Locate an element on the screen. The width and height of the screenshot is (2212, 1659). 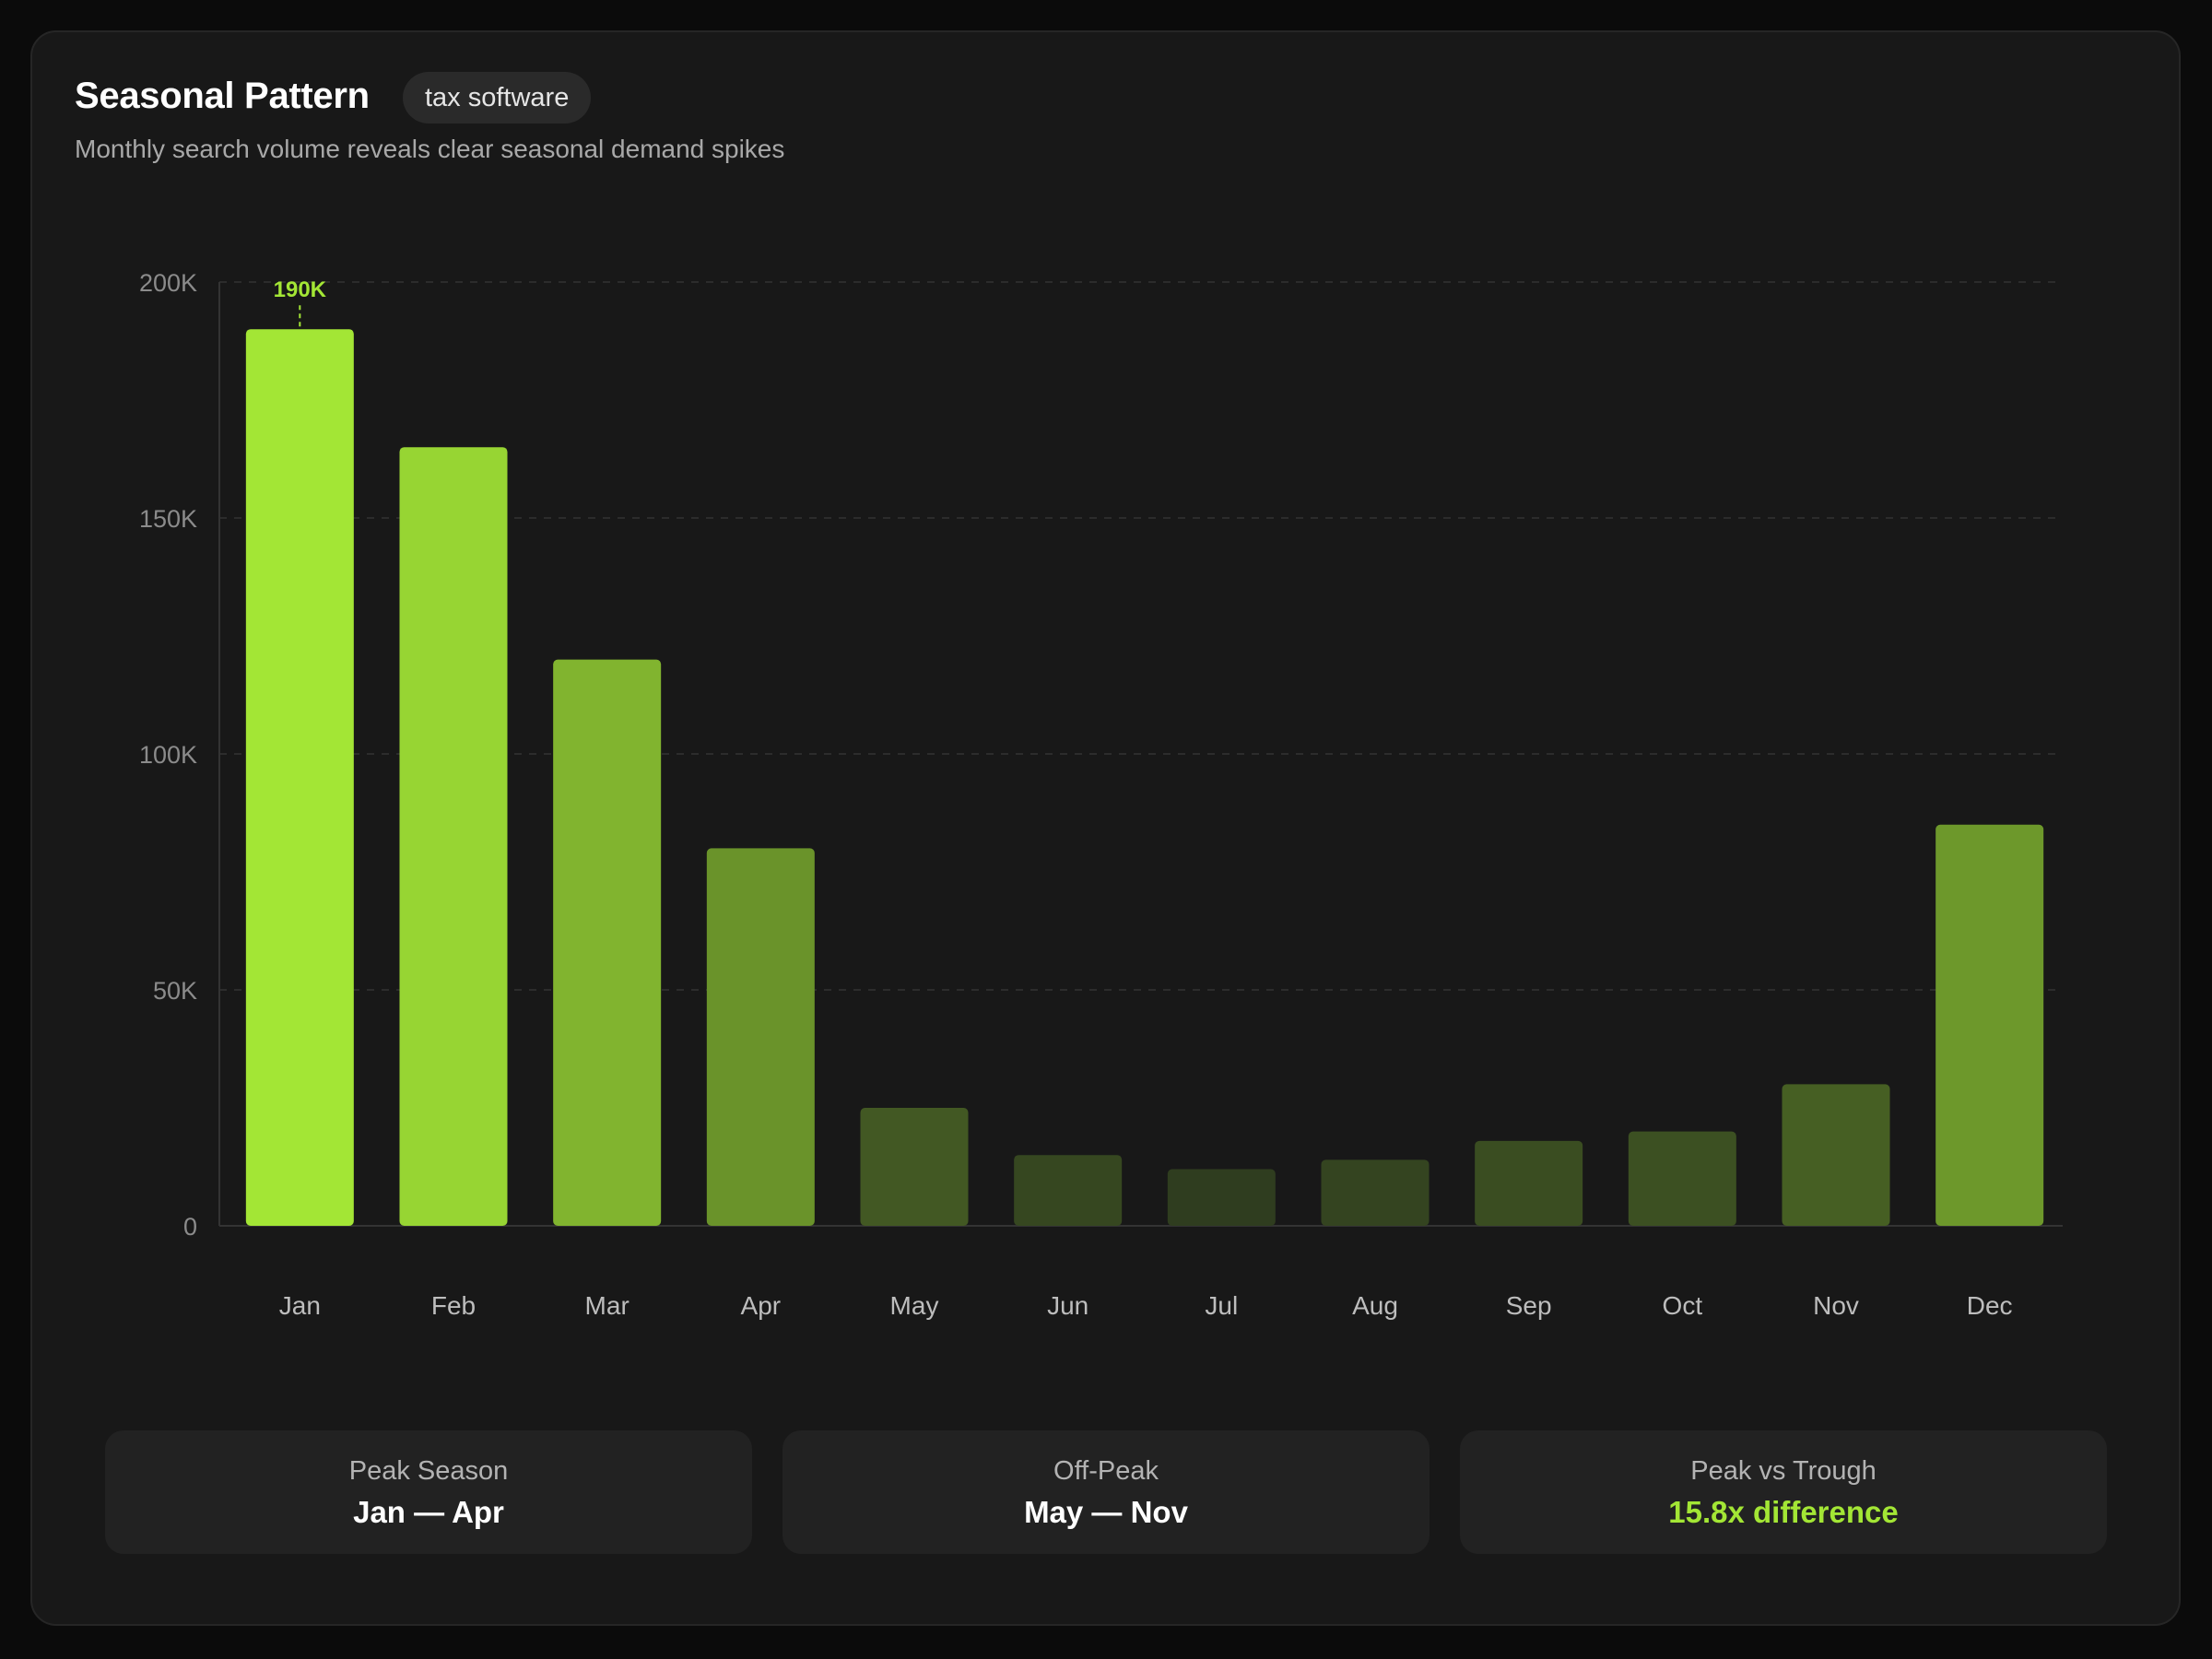
y-tick-label: 50K is located at coordinates (175, 991).